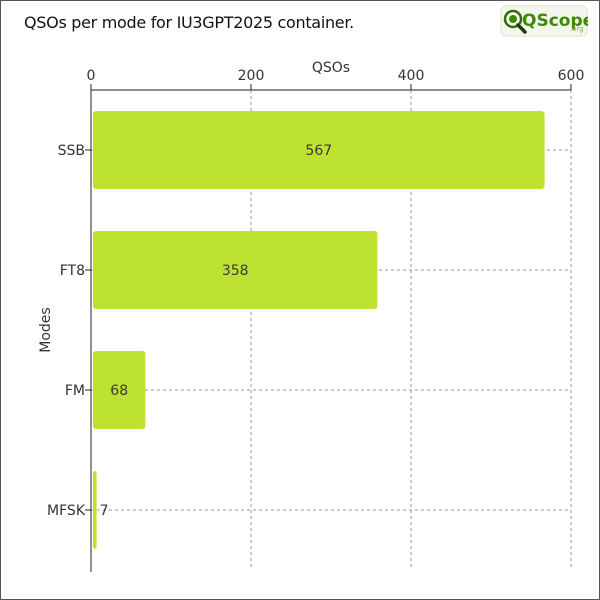  I want to click on data-label-ft8: 358, so click(235, 271).